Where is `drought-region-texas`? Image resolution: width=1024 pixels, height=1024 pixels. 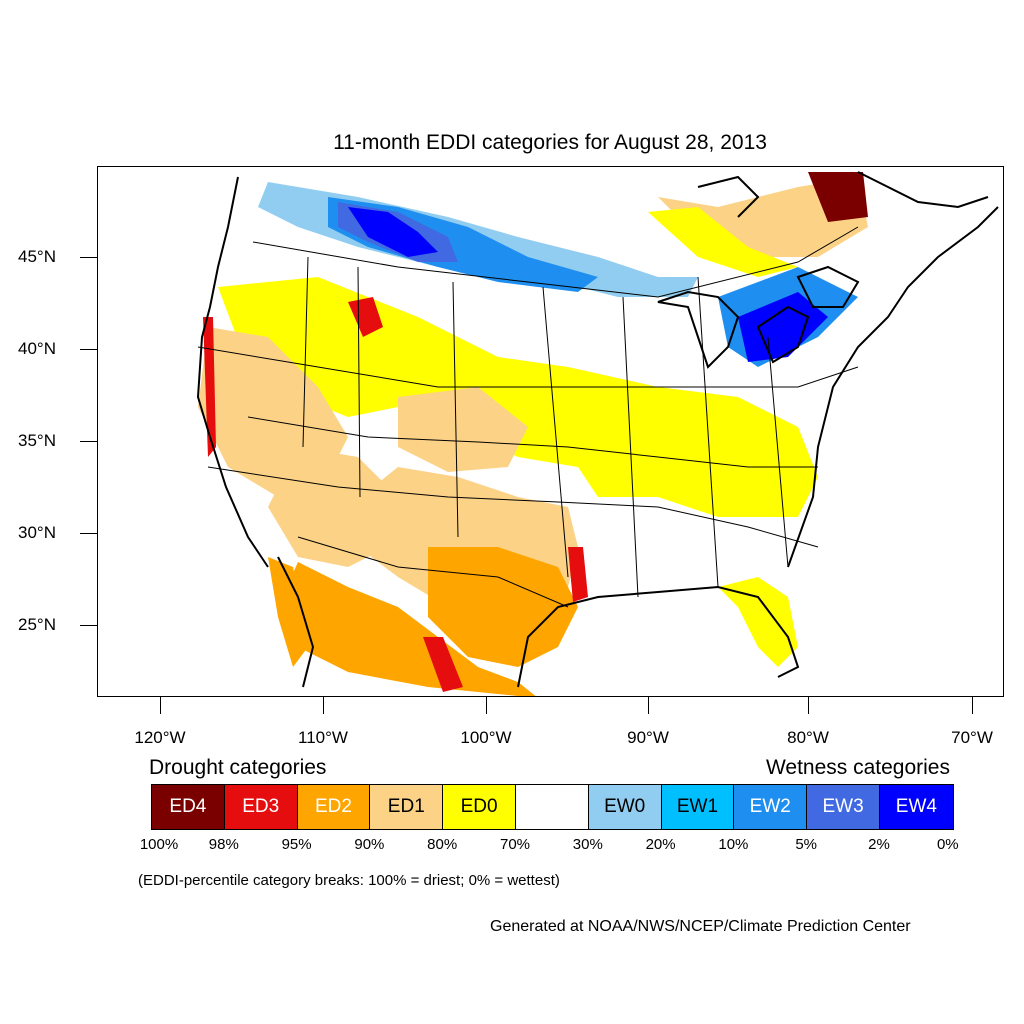
drought-region-texas is located at coordinates (503, 607).